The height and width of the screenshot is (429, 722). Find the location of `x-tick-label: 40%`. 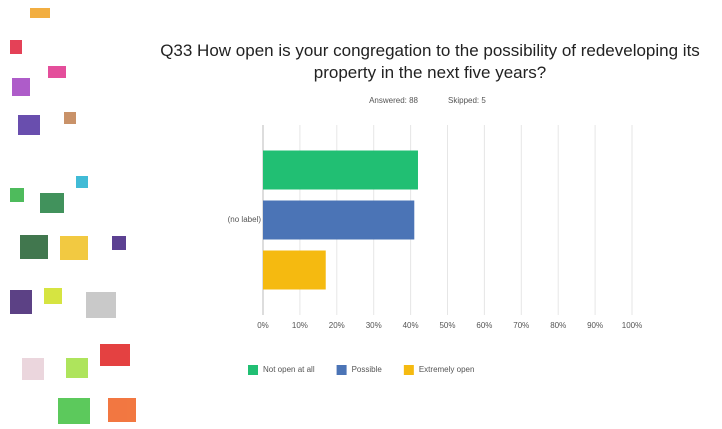

x-tick-label: 40% is located at coordinates (411, 325).